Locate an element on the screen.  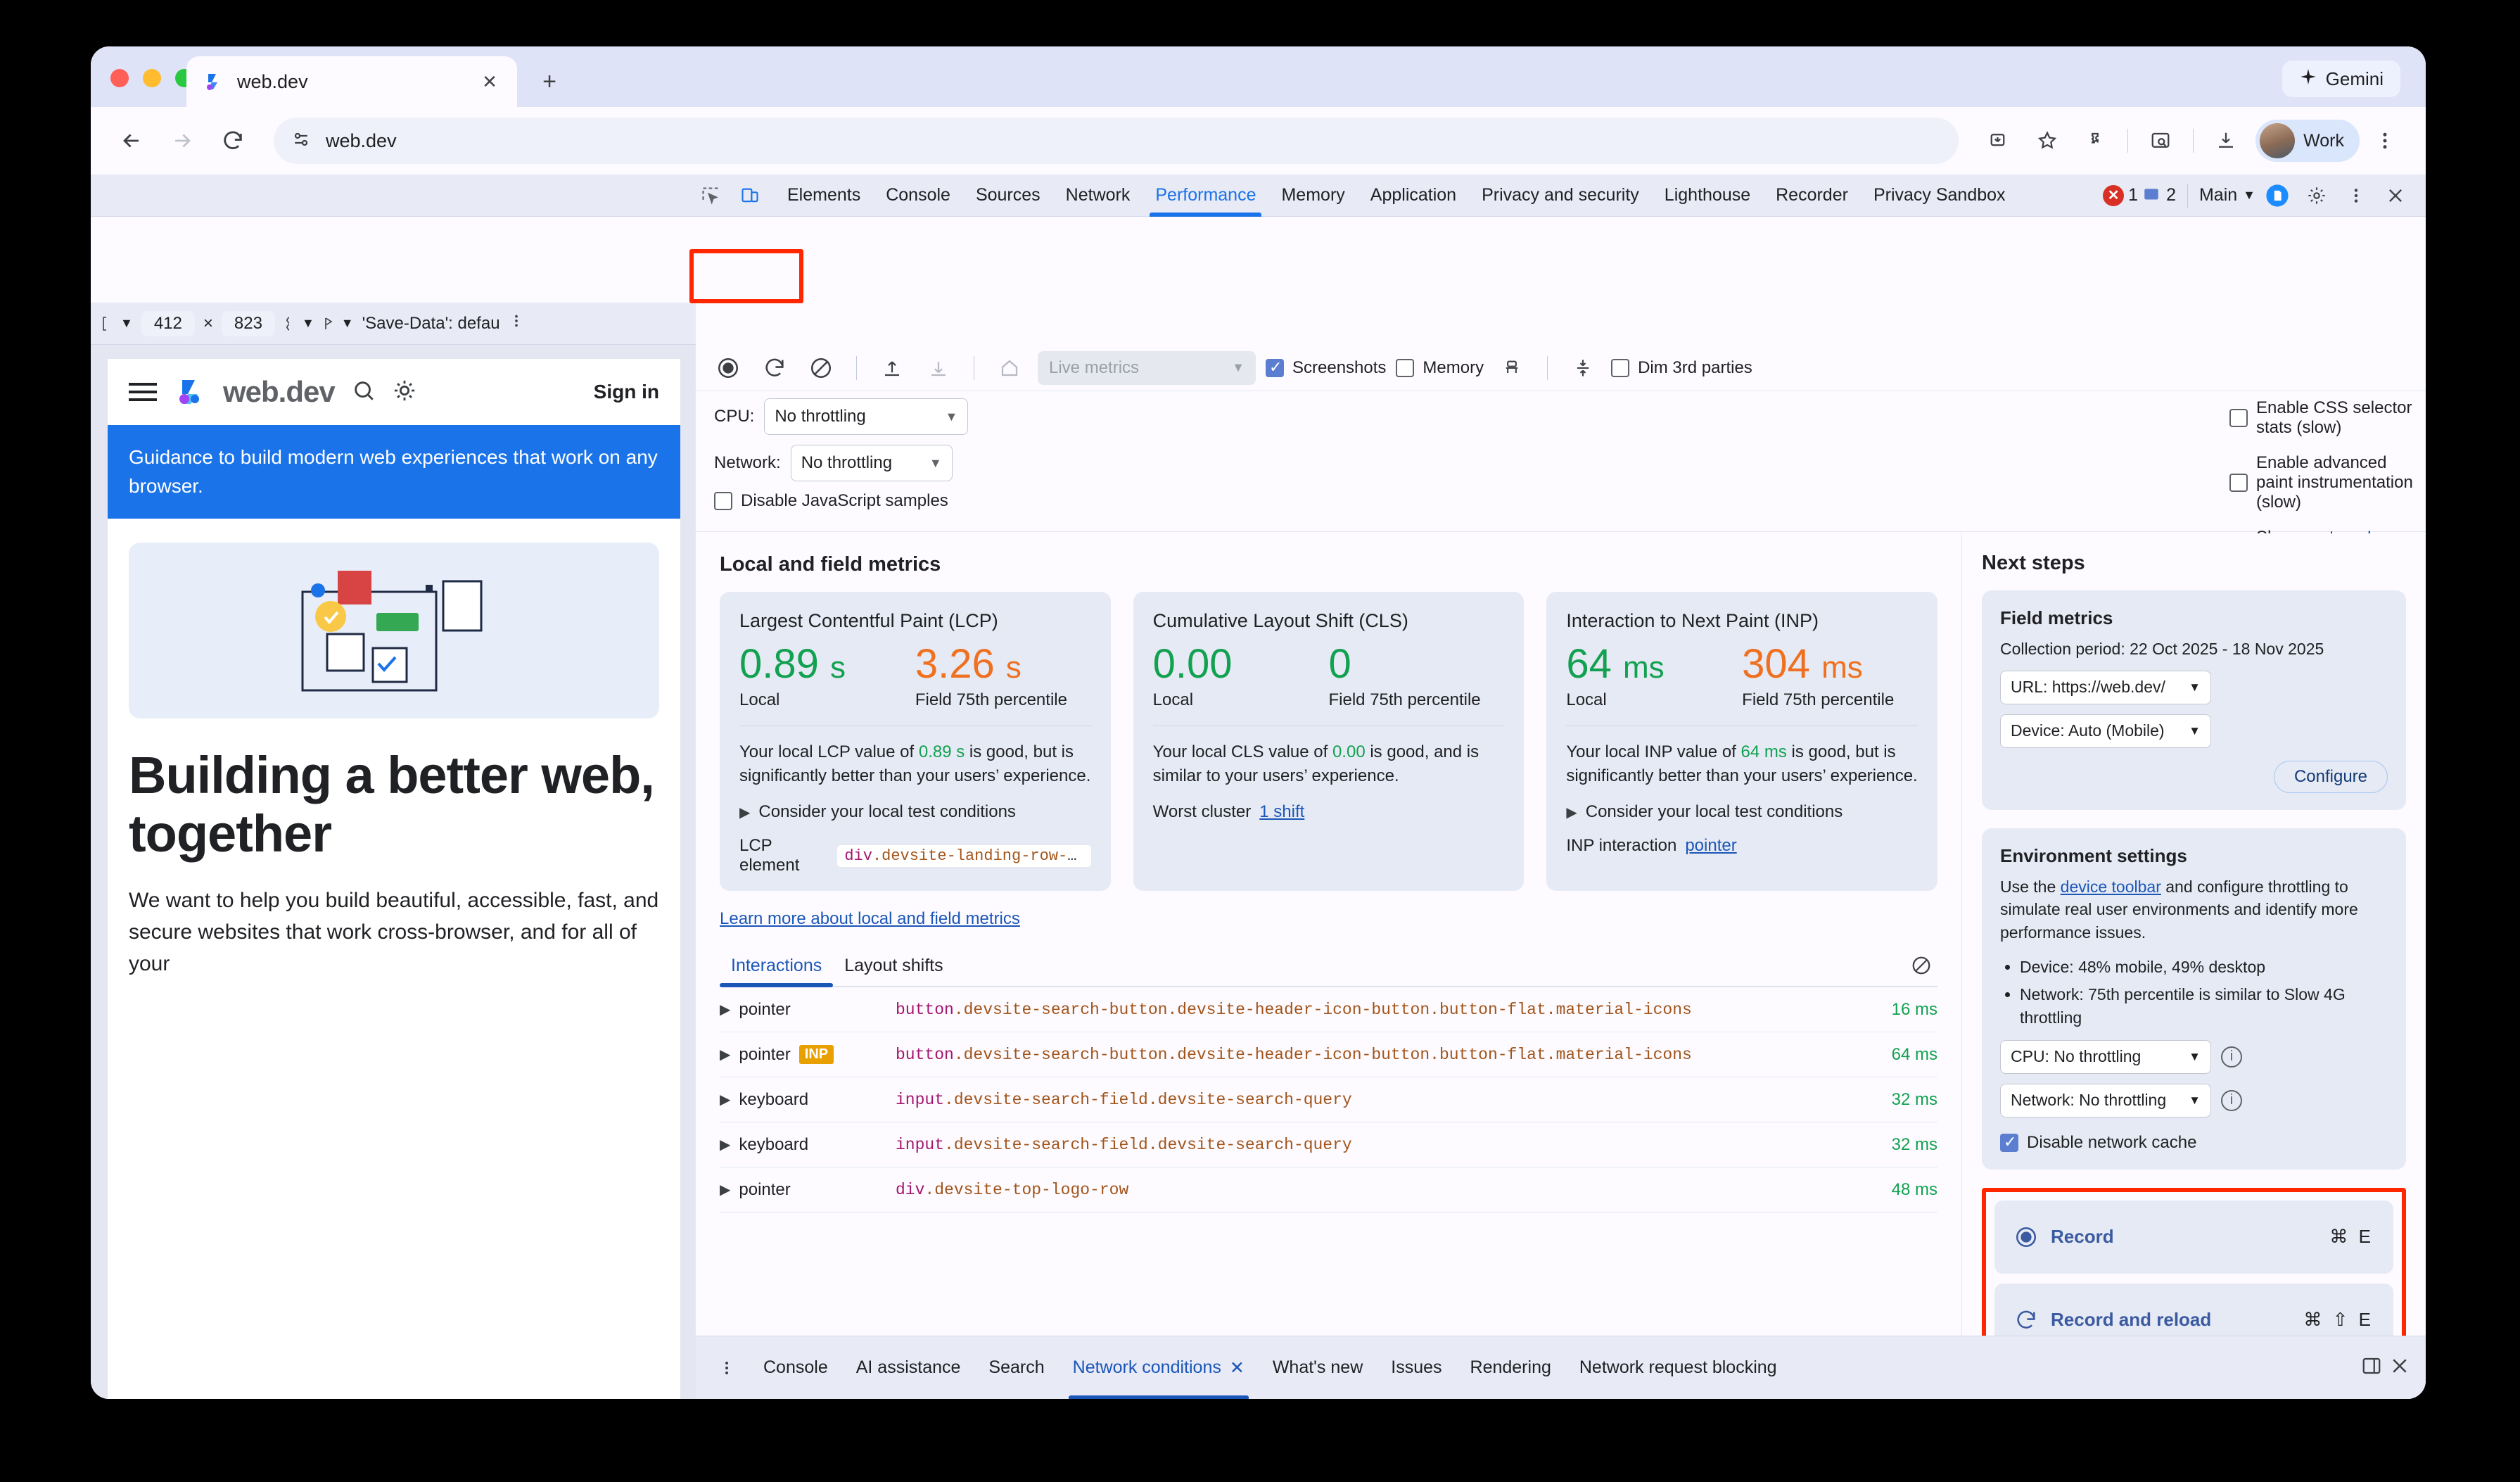
inspect-element-icon is located at coordinates (711, 195).